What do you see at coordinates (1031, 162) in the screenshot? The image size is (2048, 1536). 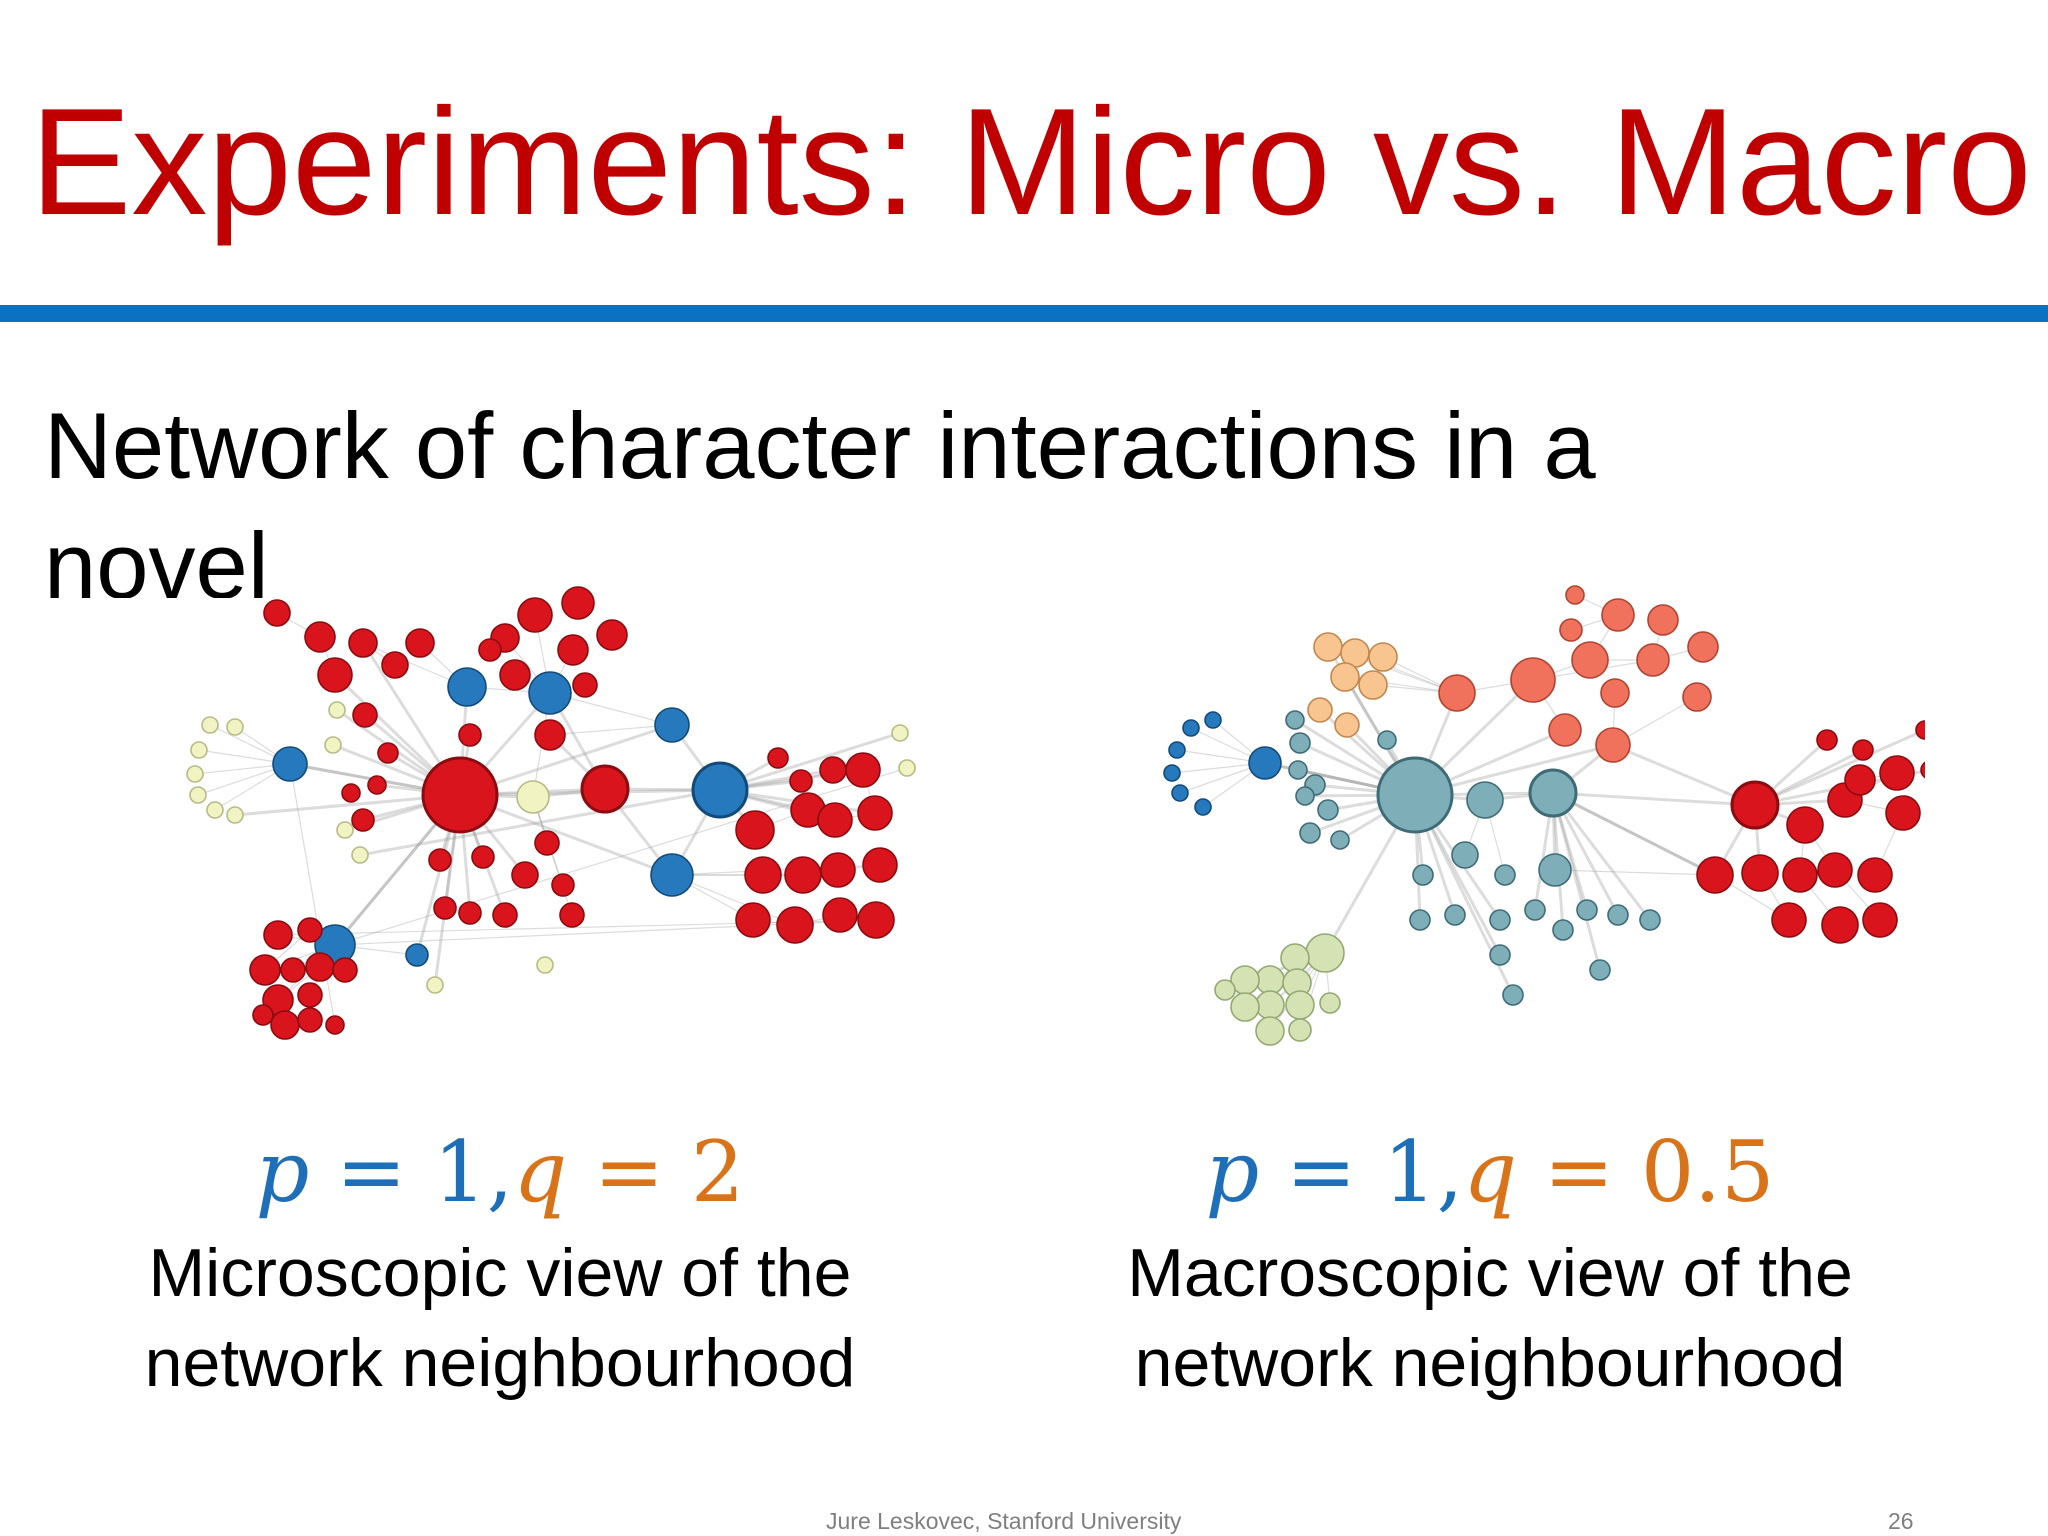 I see `slide-title: Experiments: Micro vs. Macro` at bounding box center [1031, 162].